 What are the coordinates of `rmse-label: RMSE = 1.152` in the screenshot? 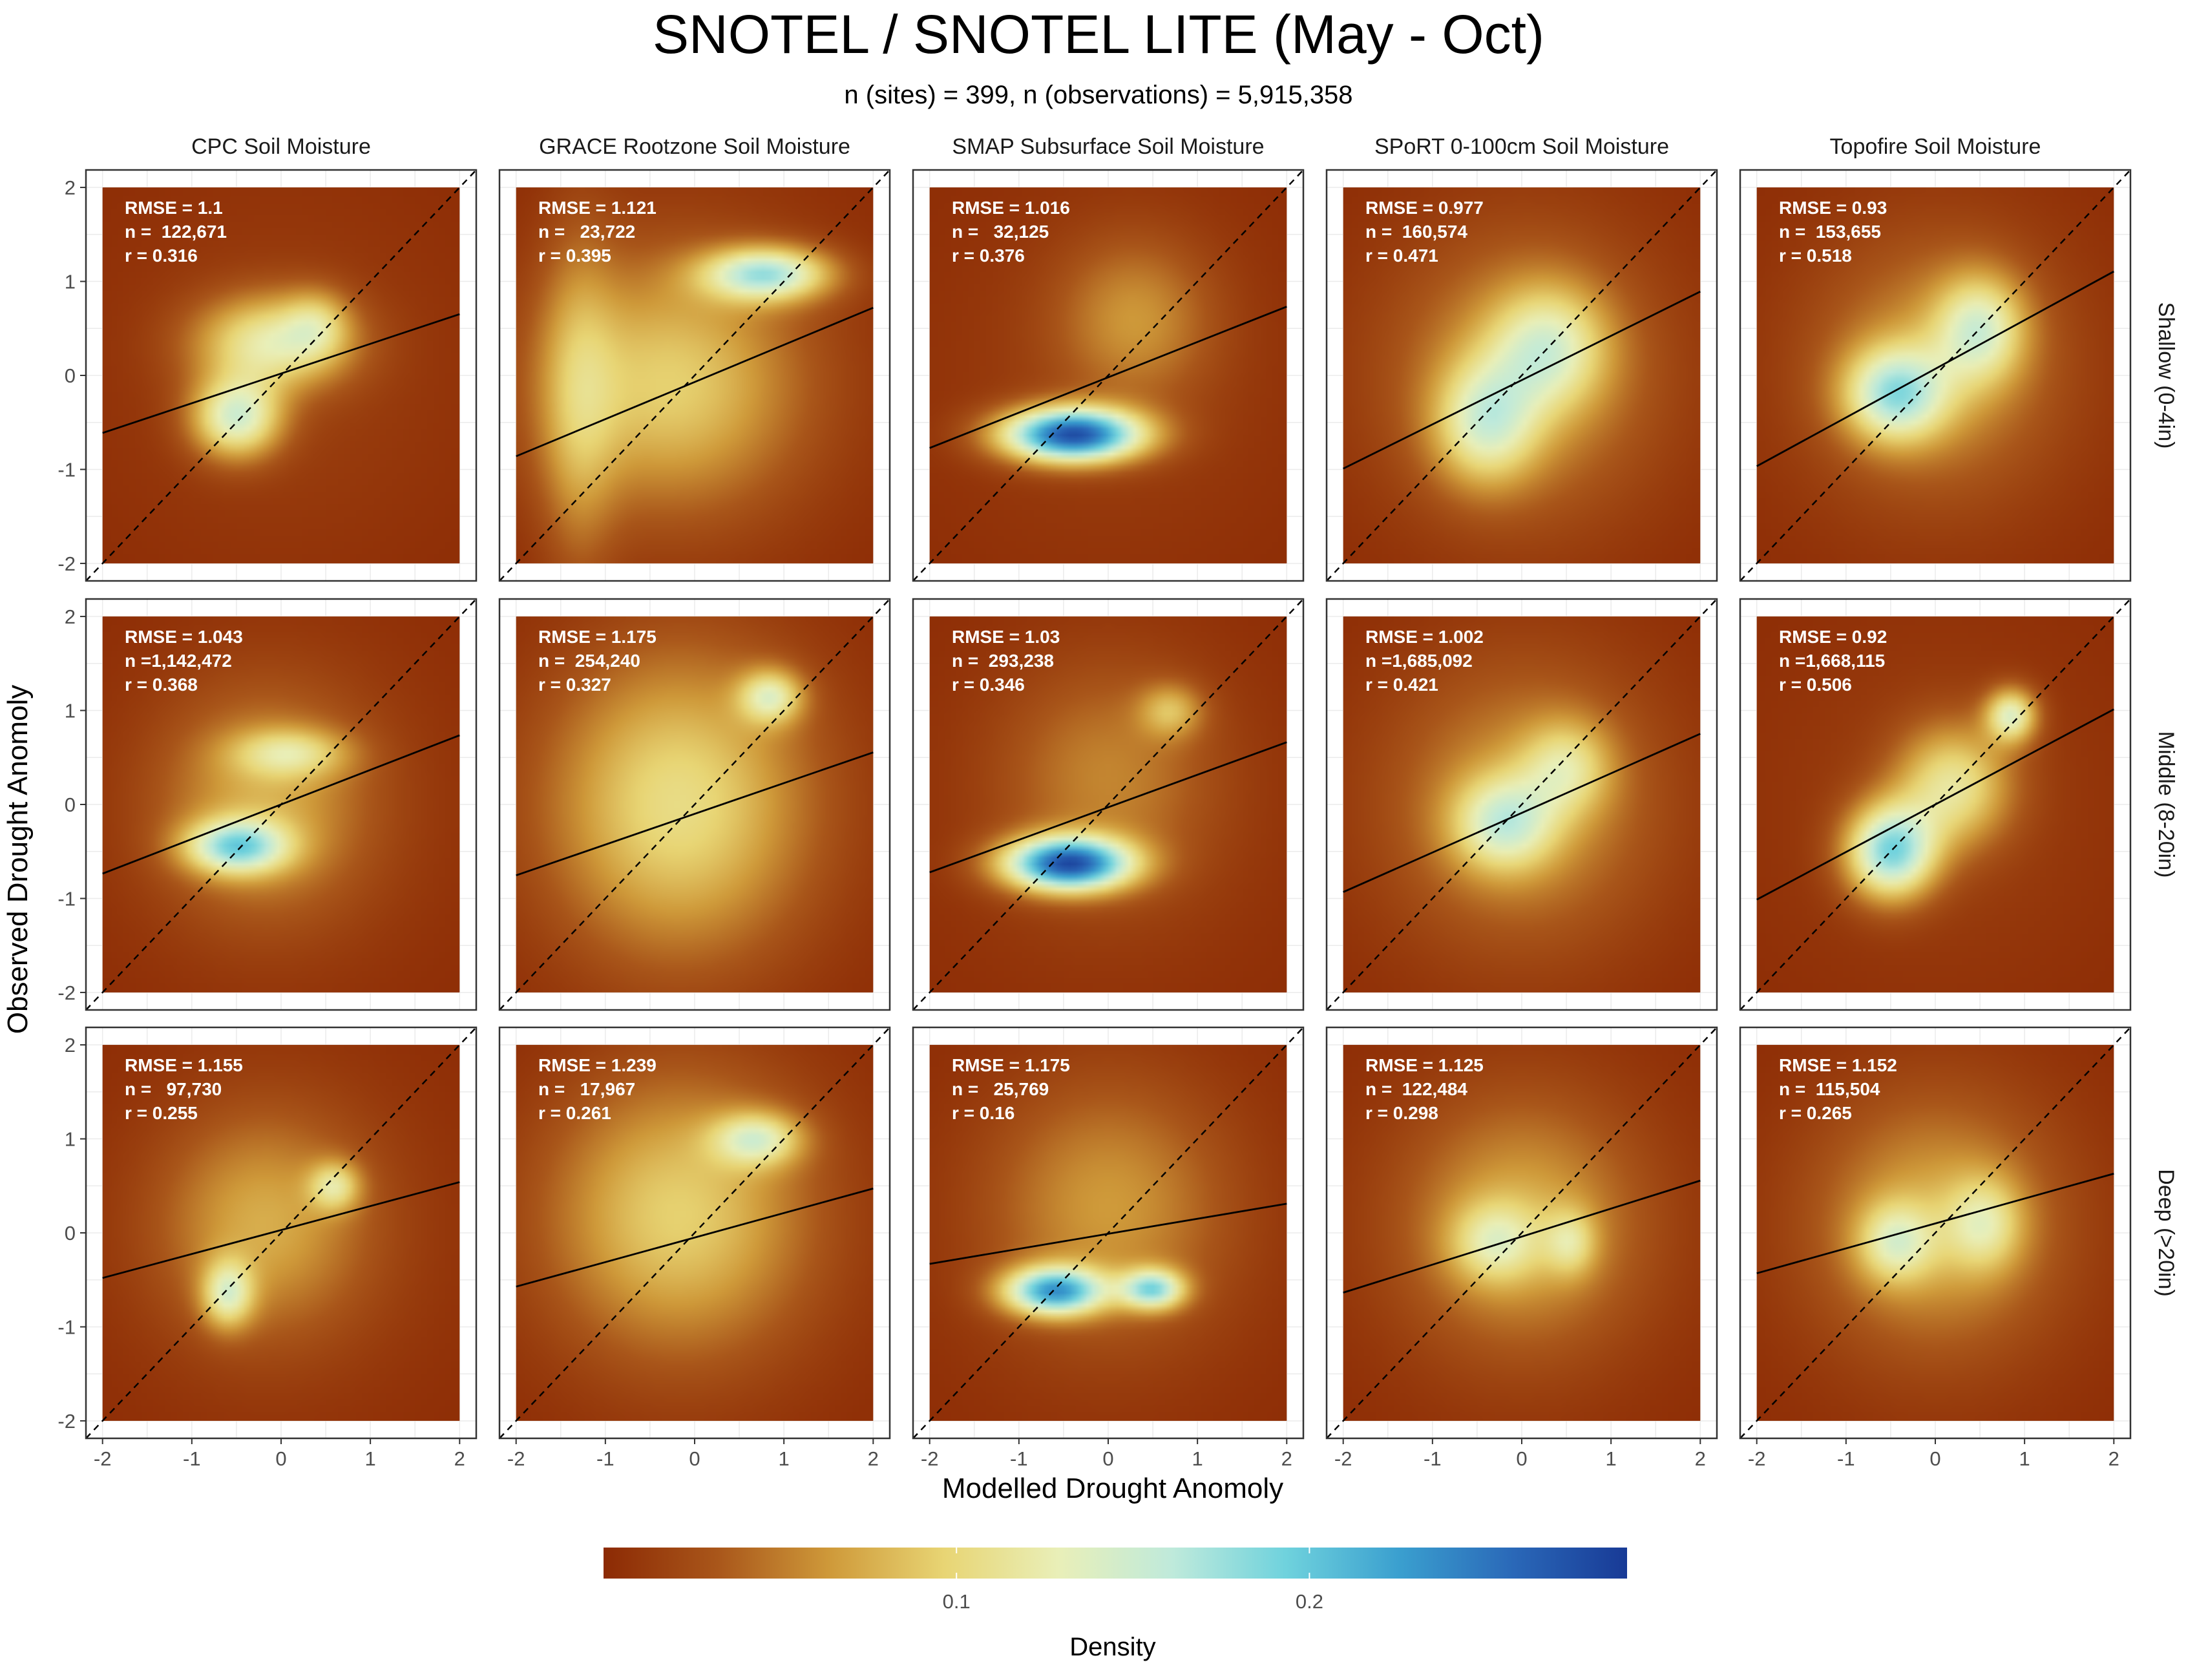 It's located at (1838, 1065).